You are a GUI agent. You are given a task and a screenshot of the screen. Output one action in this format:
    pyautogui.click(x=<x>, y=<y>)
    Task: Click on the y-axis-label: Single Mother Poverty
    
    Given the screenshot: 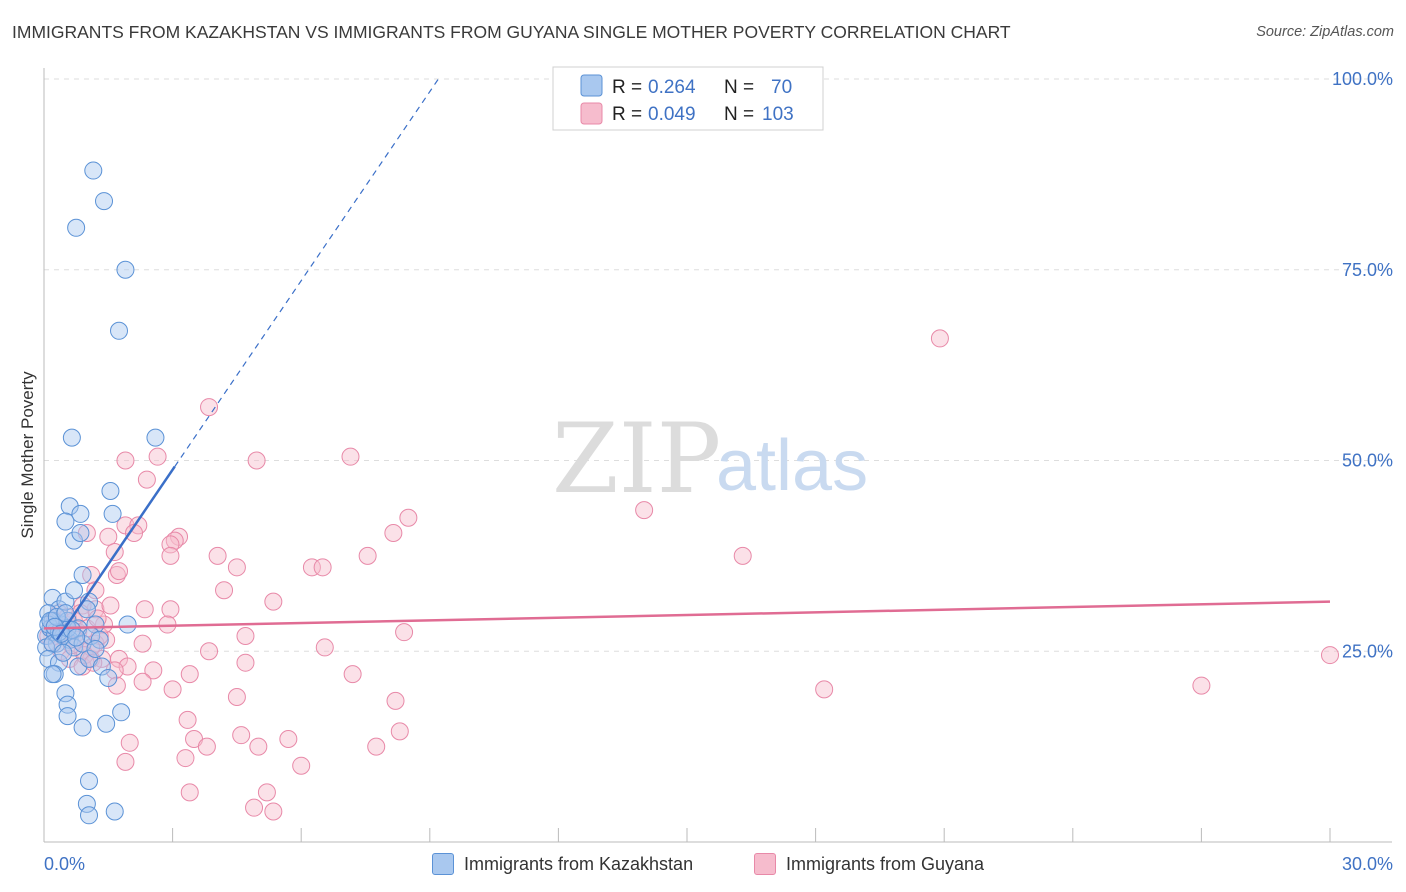 What is the action you would take?
    pyautogui.click(x=27, y=455)
    